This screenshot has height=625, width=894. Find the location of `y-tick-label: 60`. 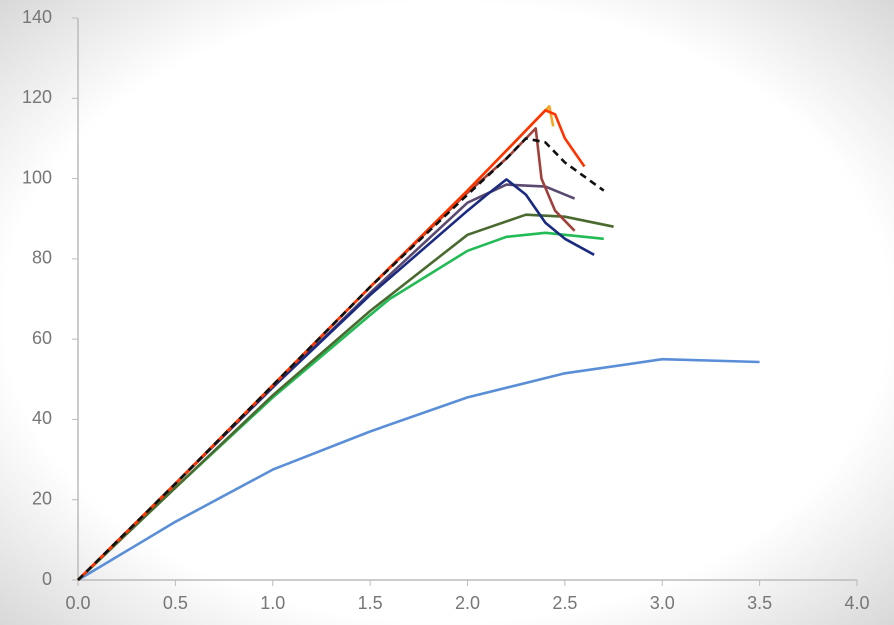

y-tick-label: 60 is located at coordinates (42, 338).